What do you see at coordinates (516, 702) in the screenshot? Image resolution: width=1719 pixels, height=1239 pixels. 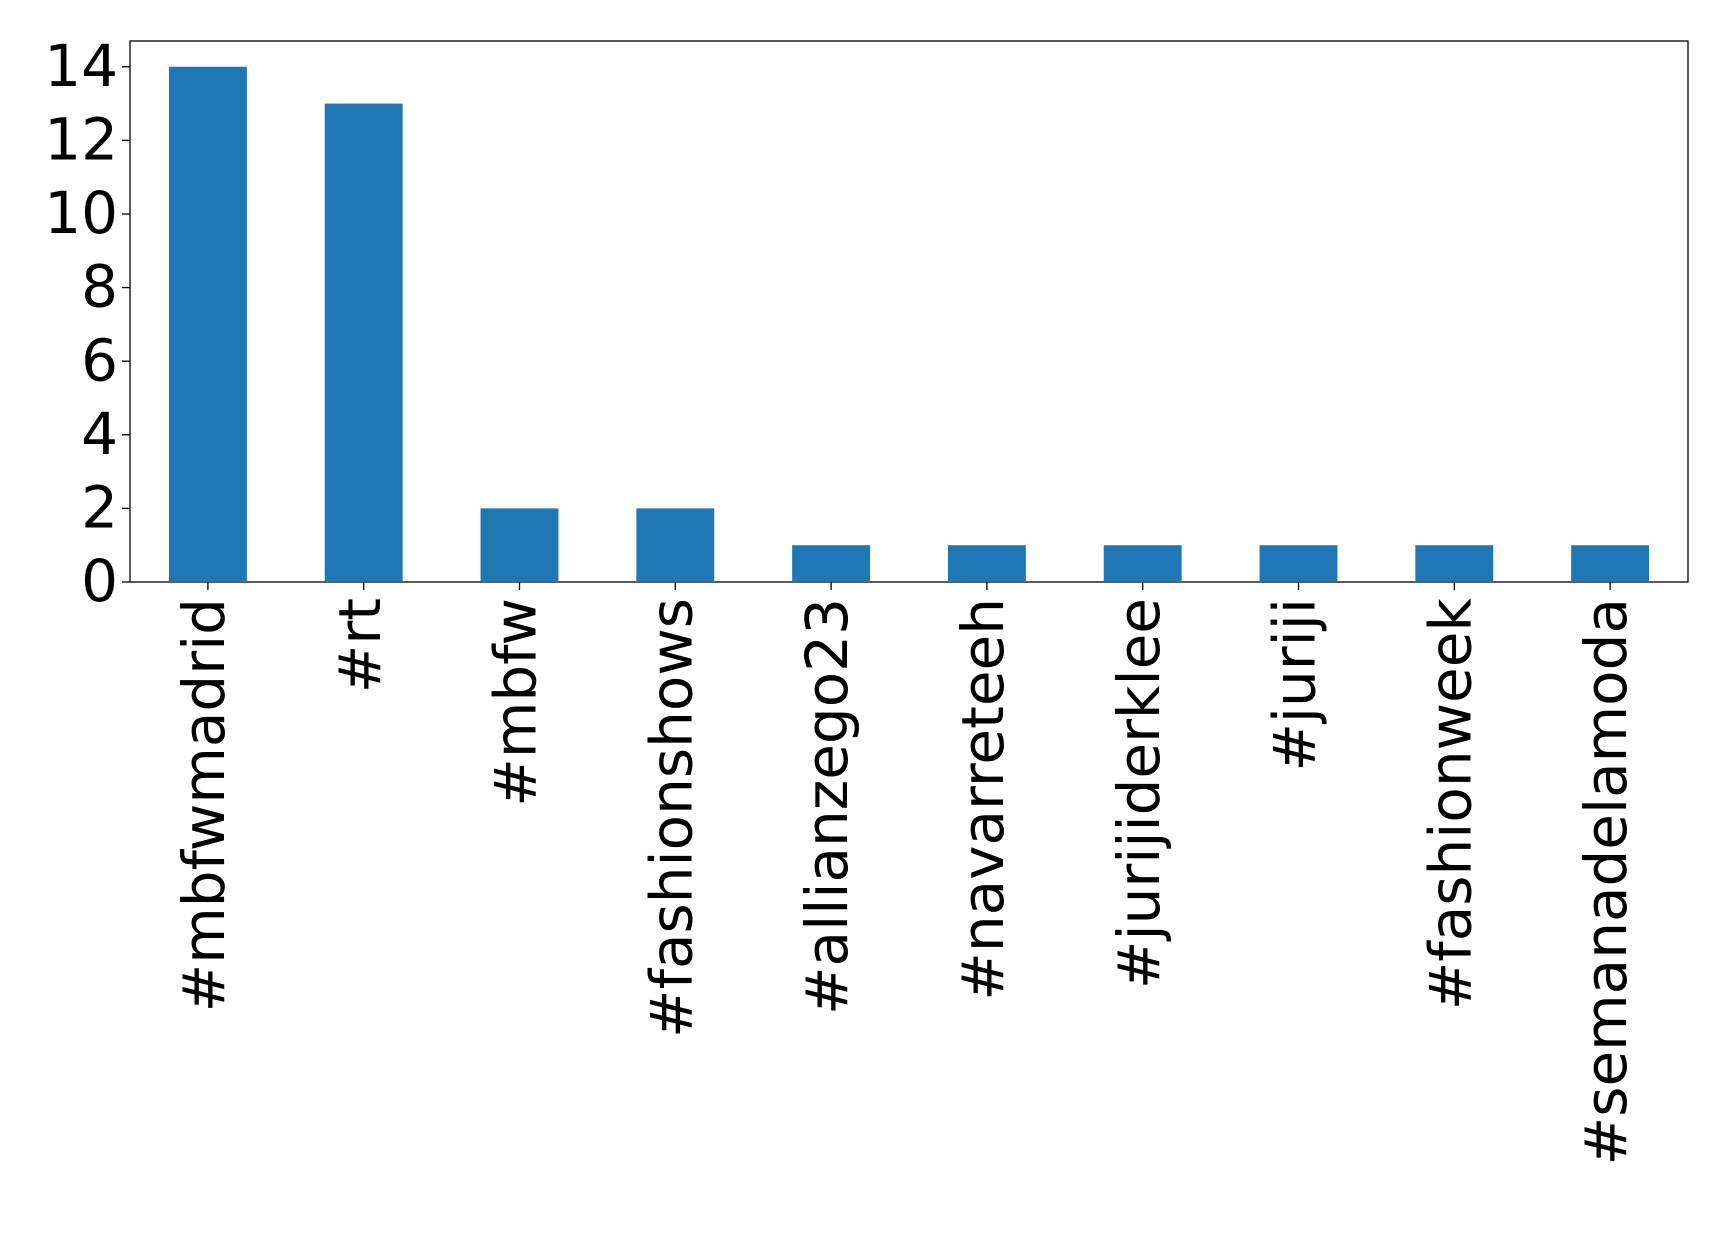 I see `x-tick-label: #mbfw` at bounding box center [516, 702].